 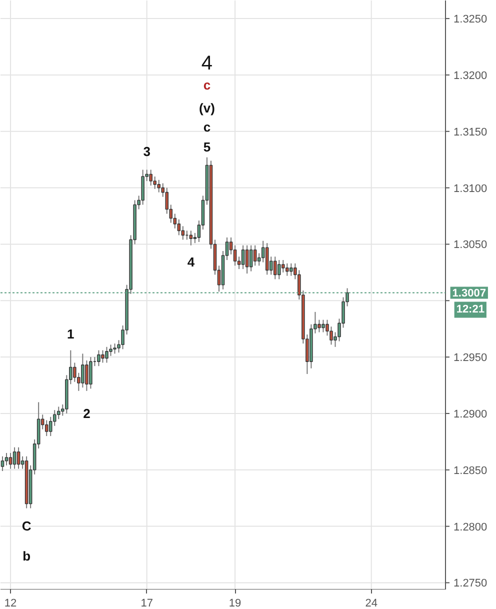 What do you see at coordinates (235, 603) in the screenshot?
I see `x-tick-label: 19` at bounding box center [235, 603].